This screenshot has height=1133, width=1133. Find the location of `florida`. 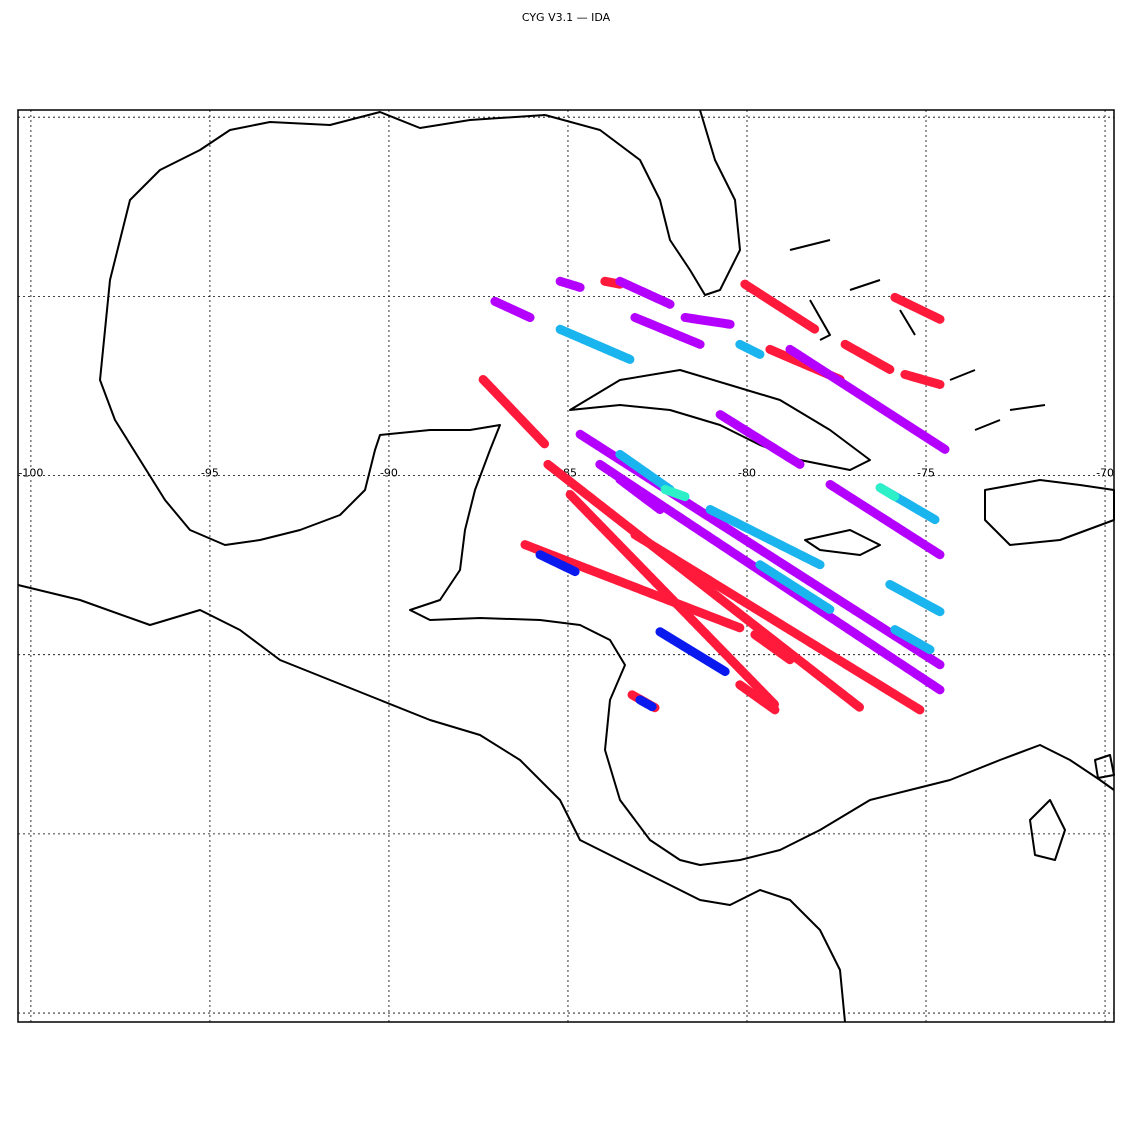

florida is located at coordinates (642, 202).